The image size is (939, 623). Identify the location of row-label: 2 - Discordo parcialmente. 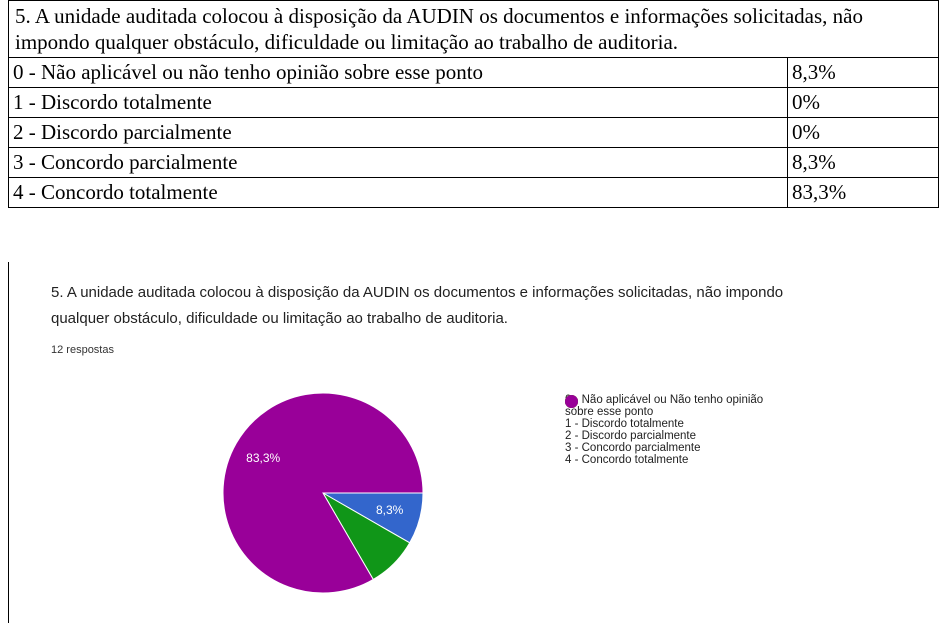
(398, 132).